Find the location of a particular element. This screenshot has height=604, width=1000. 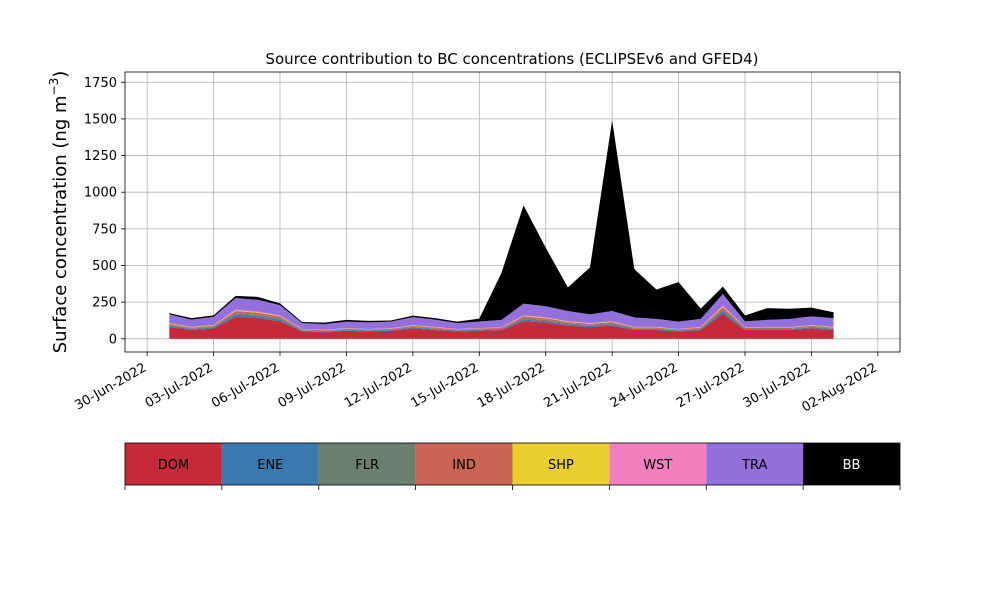

legend-colorbar: DOM ENE FLR IND SHP WST TRA BB is located at coordinates (512, 466).